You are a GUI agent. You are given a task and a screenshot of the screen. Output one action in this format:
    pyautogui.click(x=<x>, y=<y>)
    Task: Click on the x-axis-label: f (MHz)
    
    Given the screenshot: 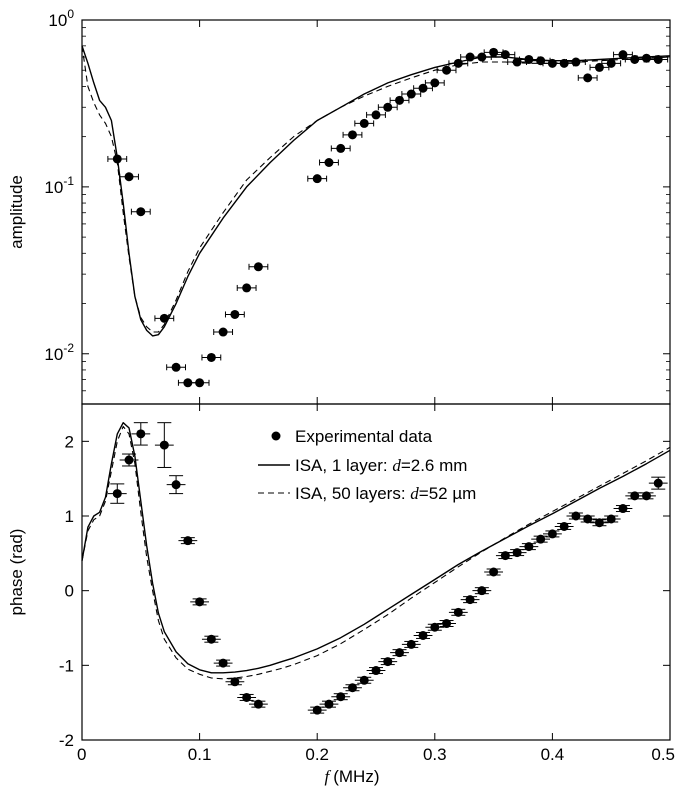 What is the action you would take?
    pyautogui.click(x=352, y=776)
    